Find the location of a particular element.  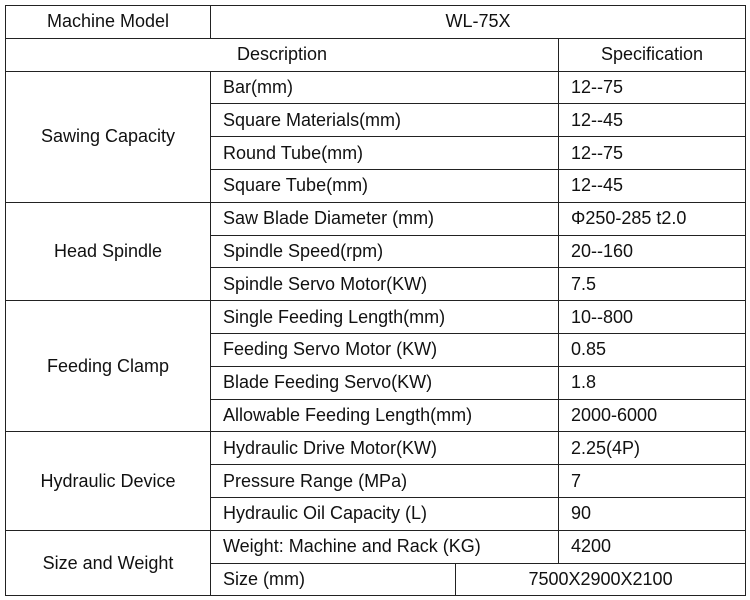

description: Weight: Machine and Rack (KG) is located at coordinates (384, 546).